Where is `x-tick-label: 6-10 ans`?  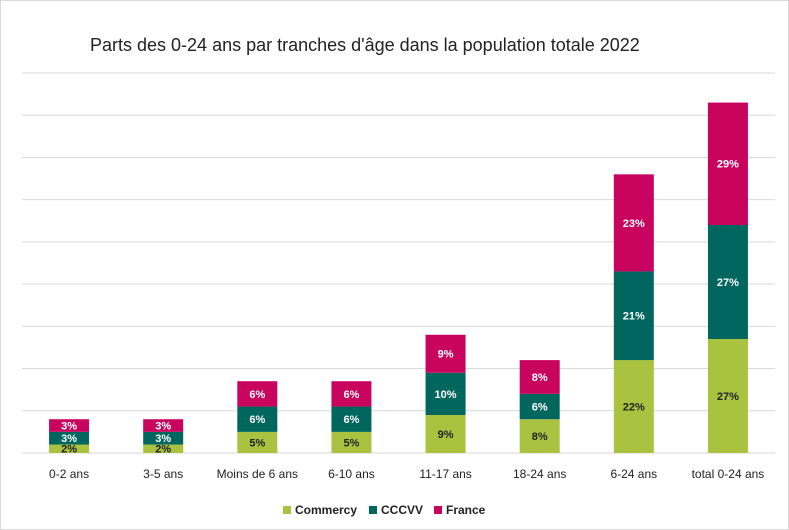
x-tick-label: 6-10 ans is located at coordinates (351, 474).